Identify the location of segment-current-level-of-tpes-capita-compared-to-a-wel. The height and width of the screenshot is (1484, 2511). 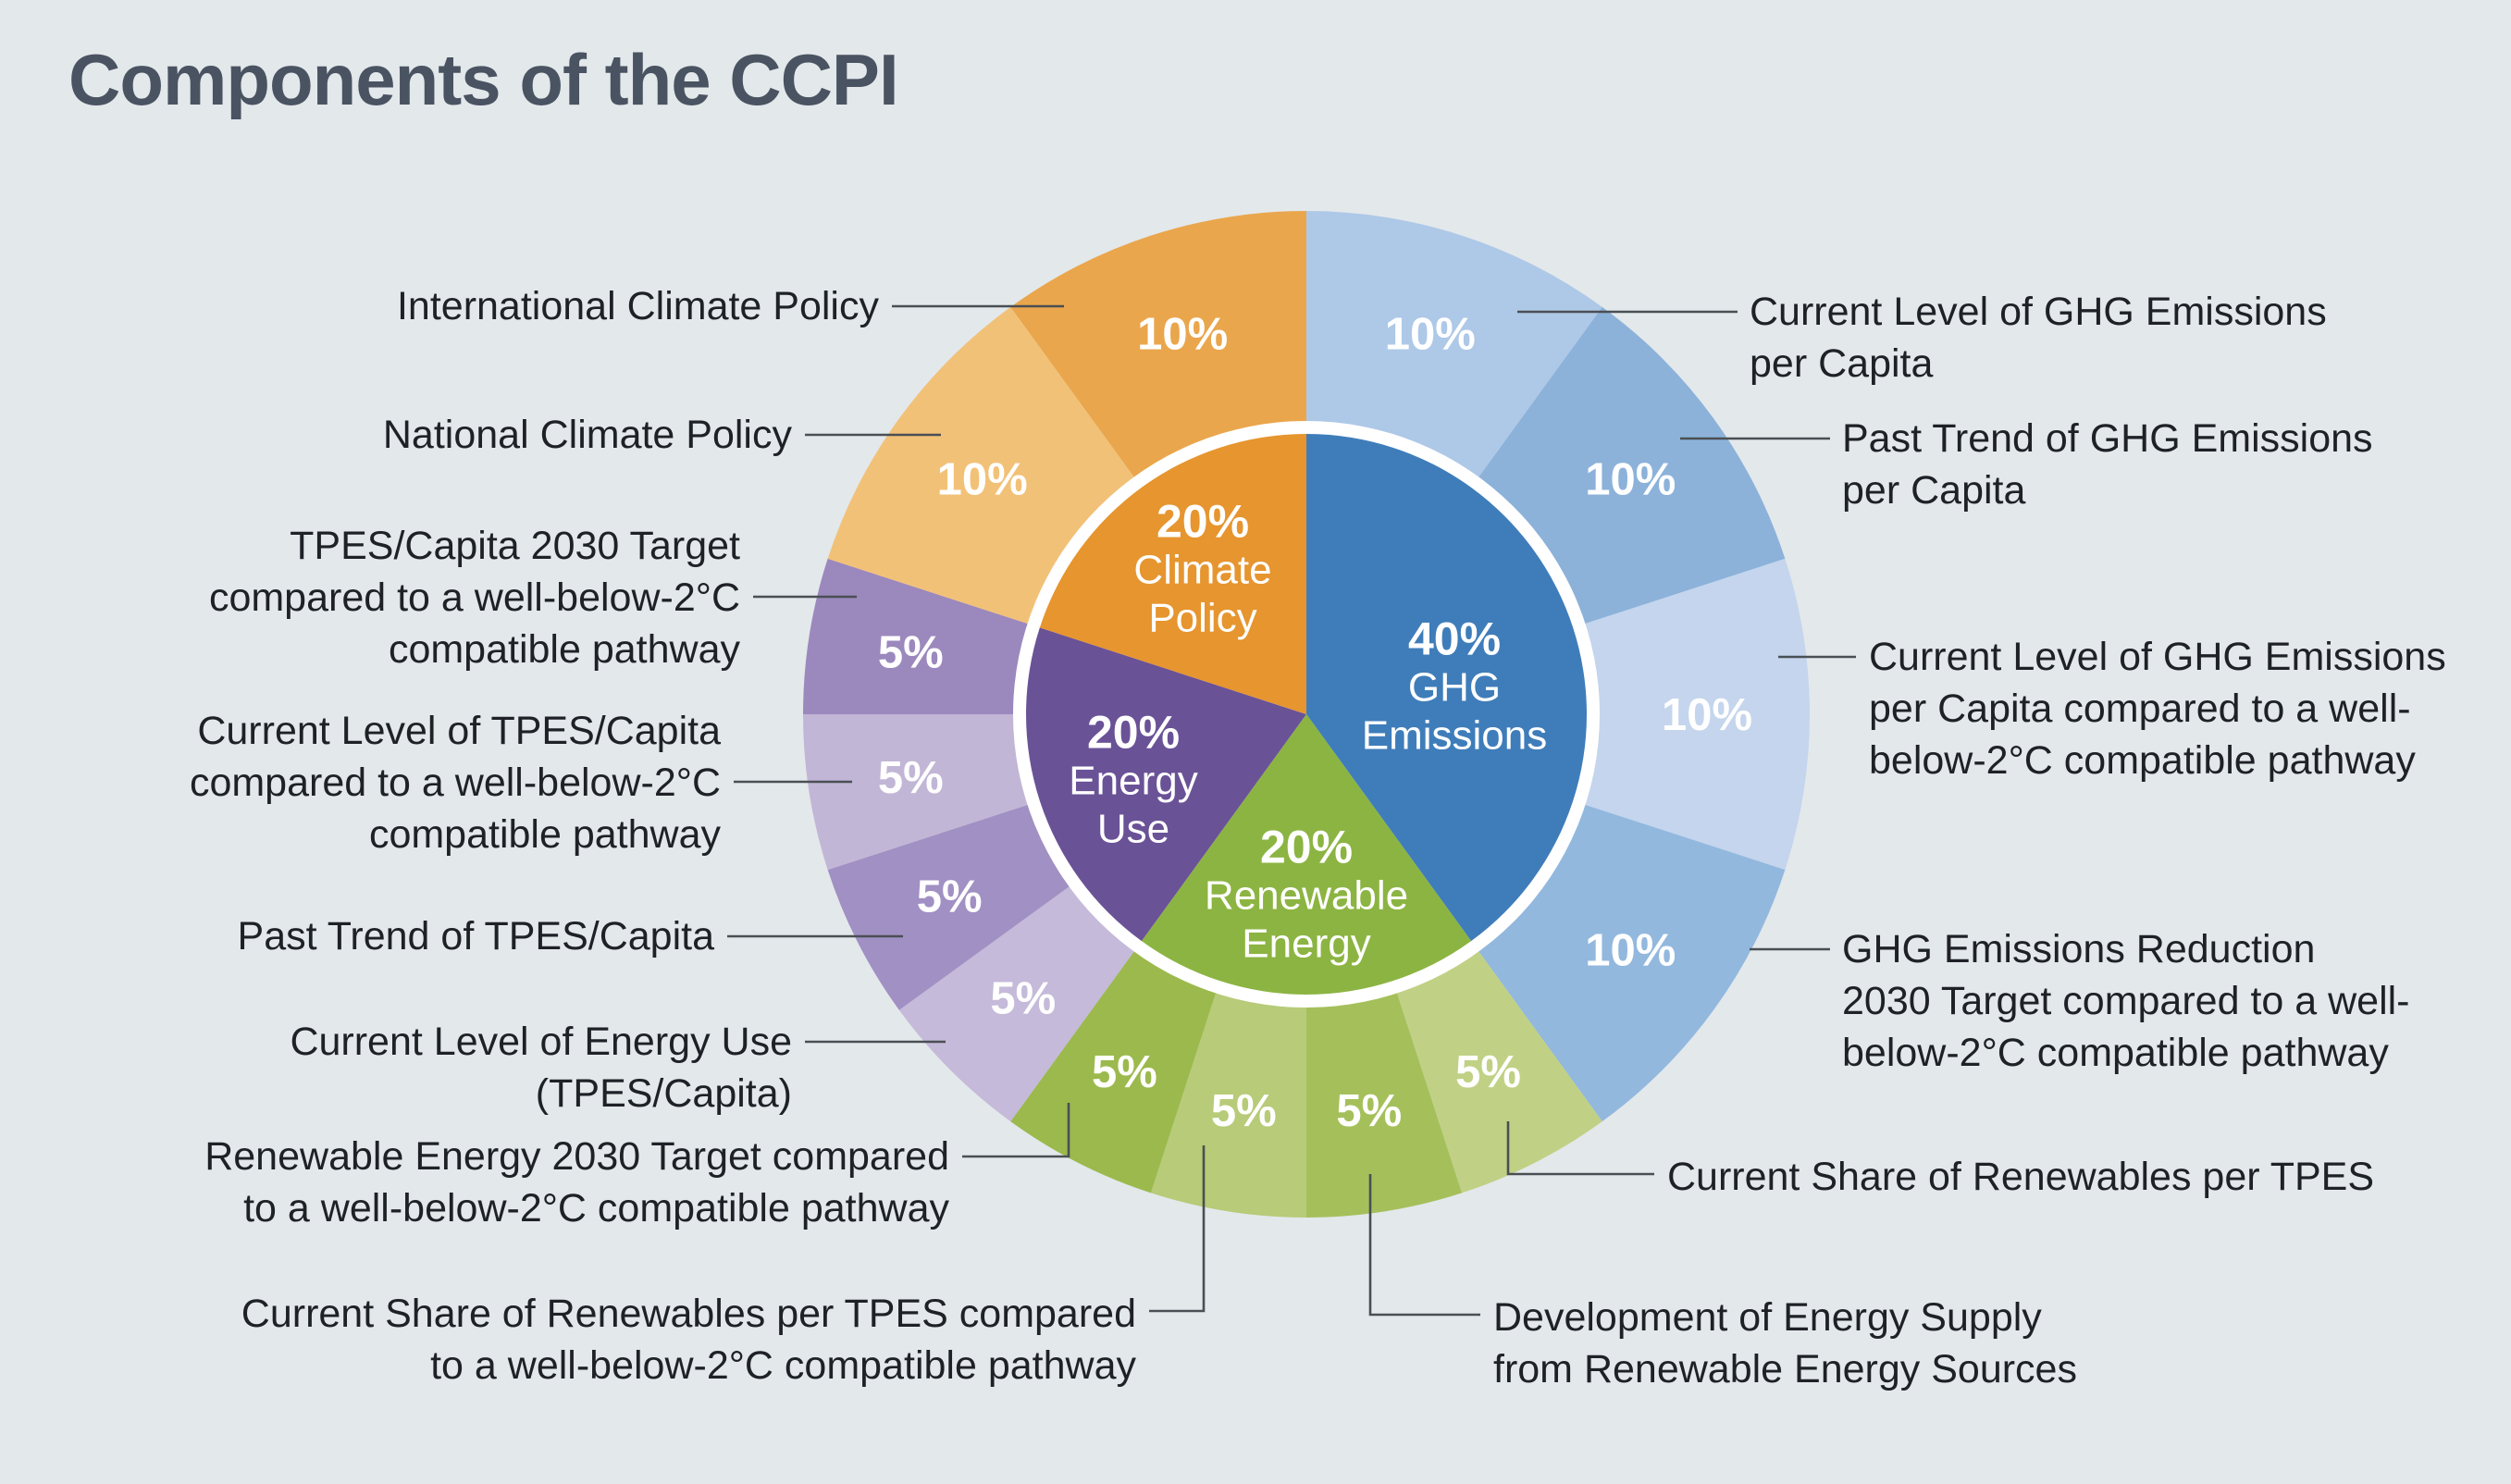
(924, 793).